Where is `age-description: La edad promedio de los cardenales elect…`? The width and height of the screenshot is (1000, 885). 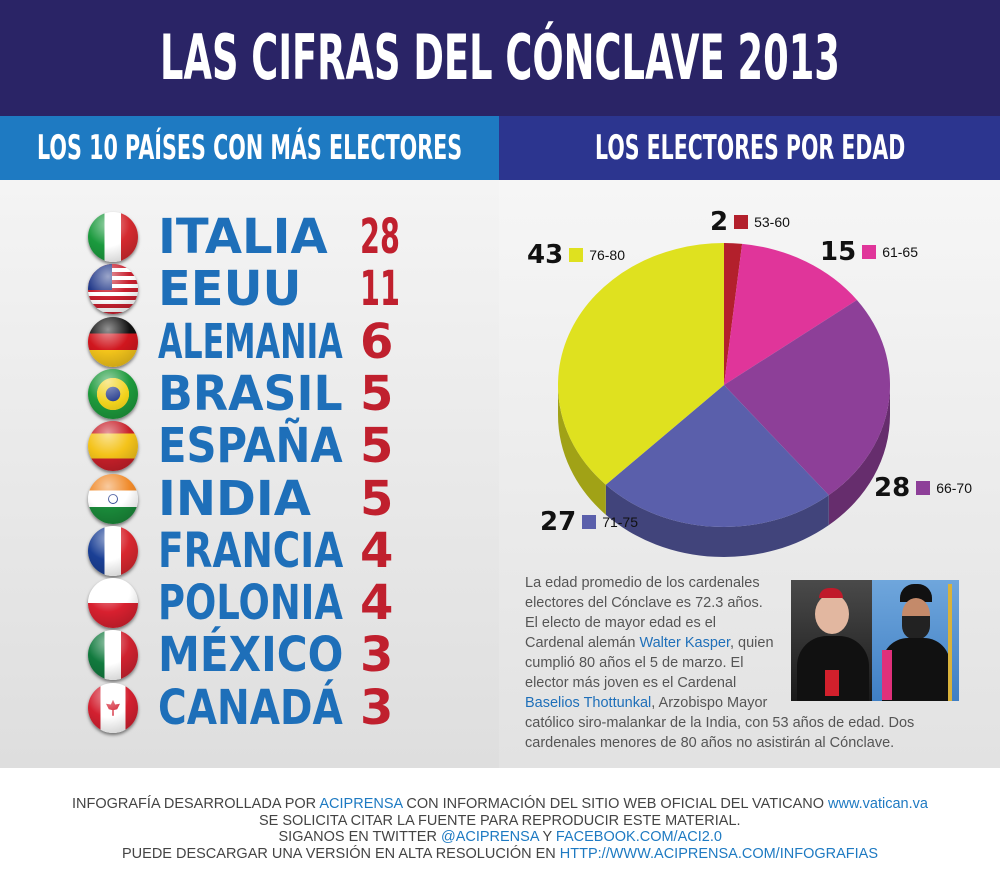
age-description: La edad promedio de los cardenales elect… is located at coordinates (720, 663).